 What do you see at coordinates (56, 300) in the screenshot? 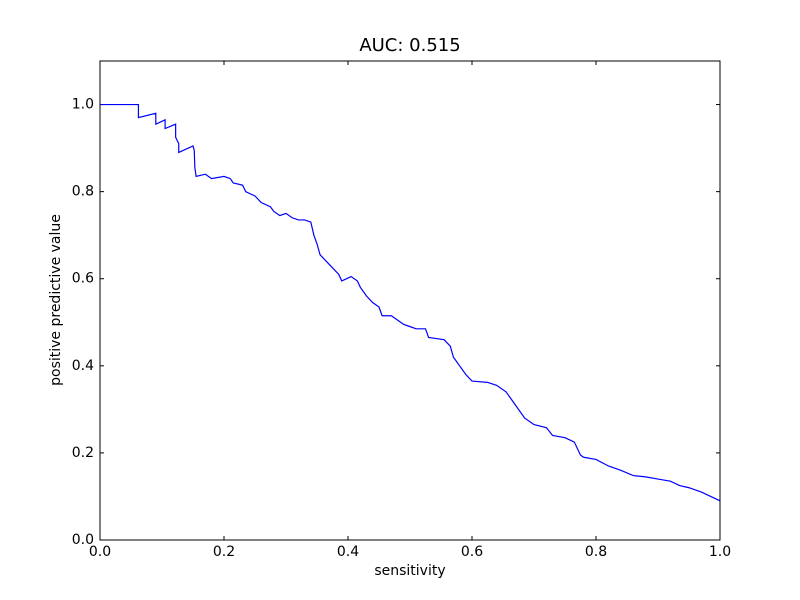
I see `y-axis-label: positive predictive value` at bounding box center [56, 300].